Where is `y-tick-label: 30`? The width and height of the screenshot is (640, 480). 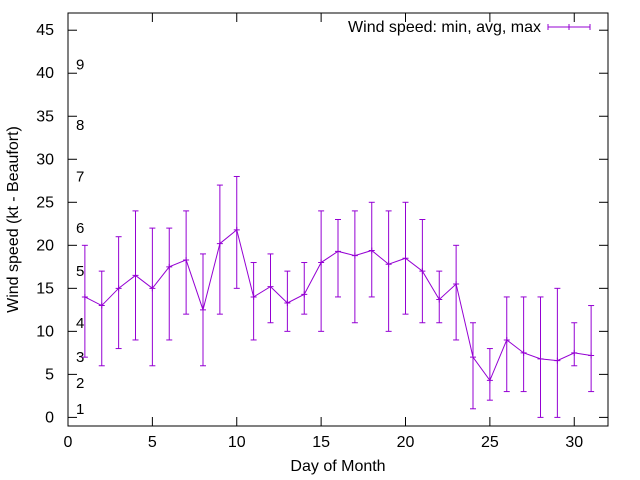 y-tick-label: 30 is located at coordinates (45, 159).